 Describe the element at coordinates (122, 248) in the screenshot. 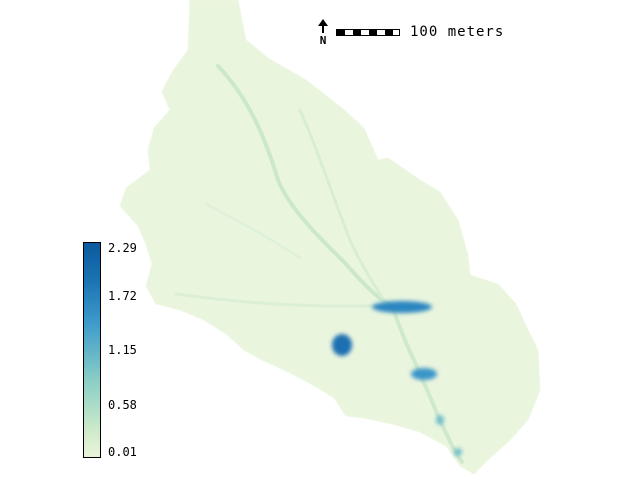

I see `legend-tick: 2.29` at that location.